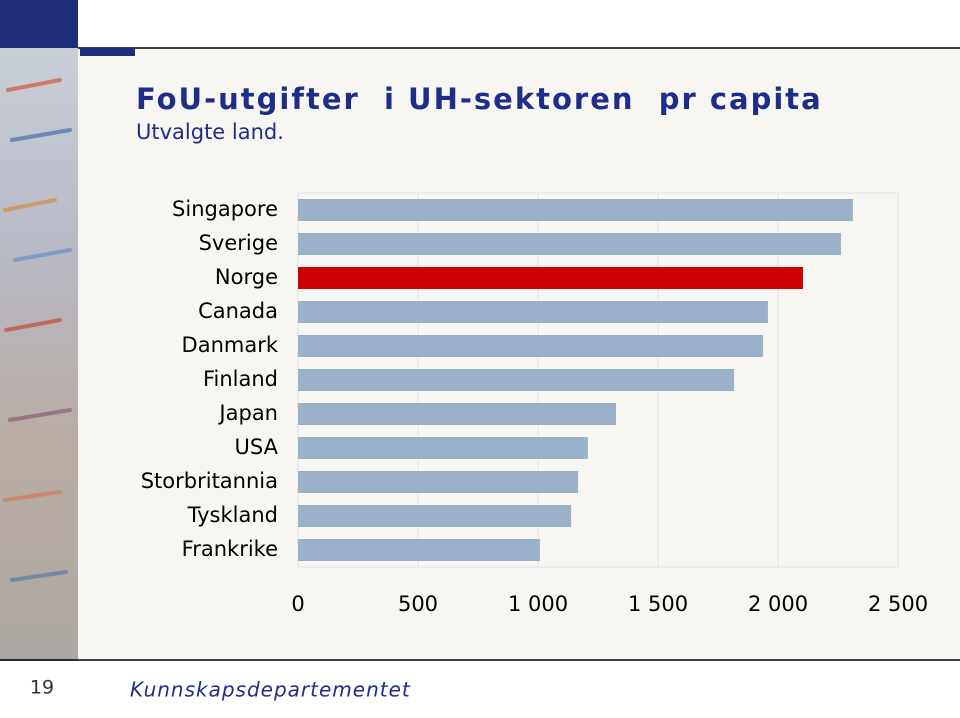 Image resolution: width=960 pixels, height=718 pixels. I want to click on x-tick-label: 2 000, so click(778, 604).